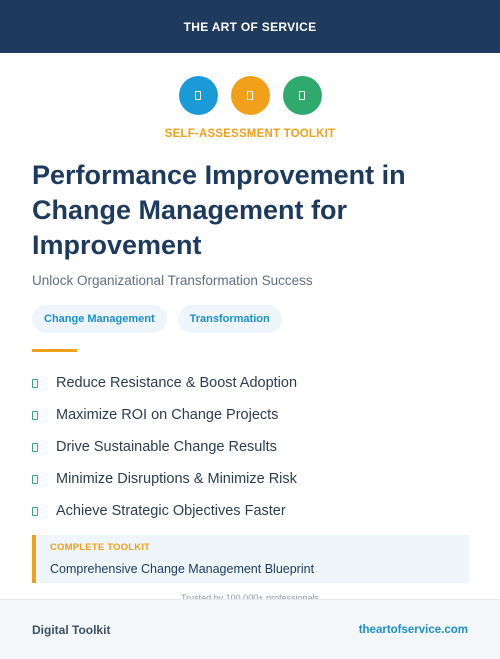  What do you see at coordinates (167, 415) in the screenshot?
I see `benefit-text: Maximize ROI on Change Projects` at bounding box center [167, 415].